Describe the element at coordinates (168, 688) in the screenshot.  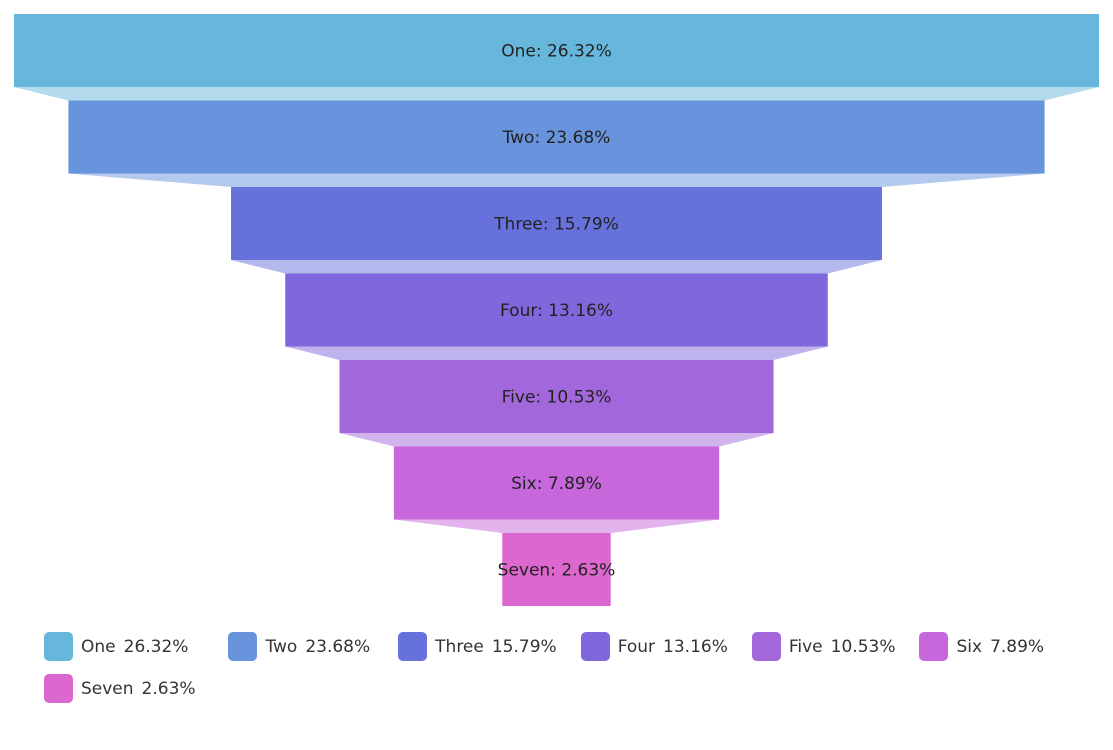
I see `legend-value: 2.63%` at that location.